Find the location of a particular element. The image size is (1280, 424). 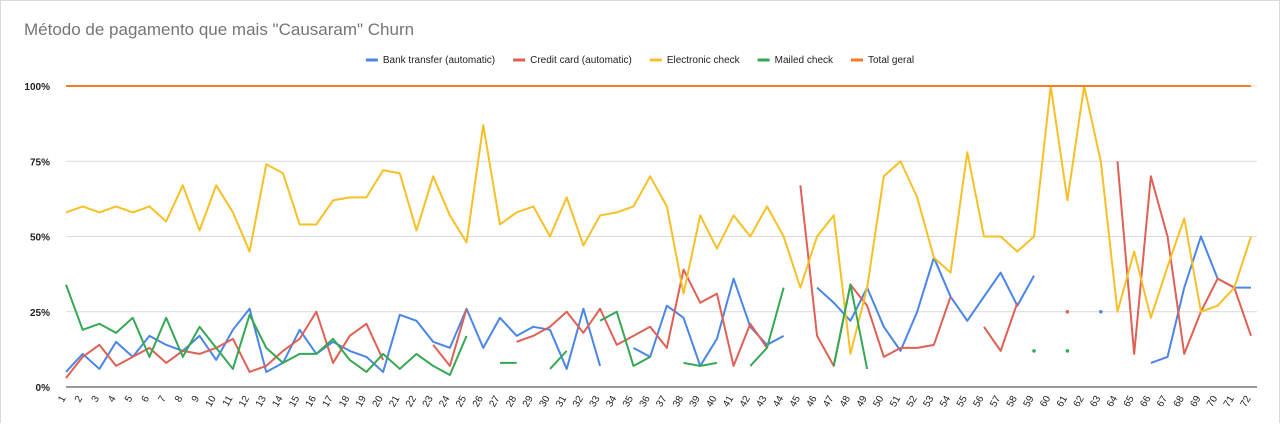

legend-item: Mailed check is located at coordinates (795, 60).